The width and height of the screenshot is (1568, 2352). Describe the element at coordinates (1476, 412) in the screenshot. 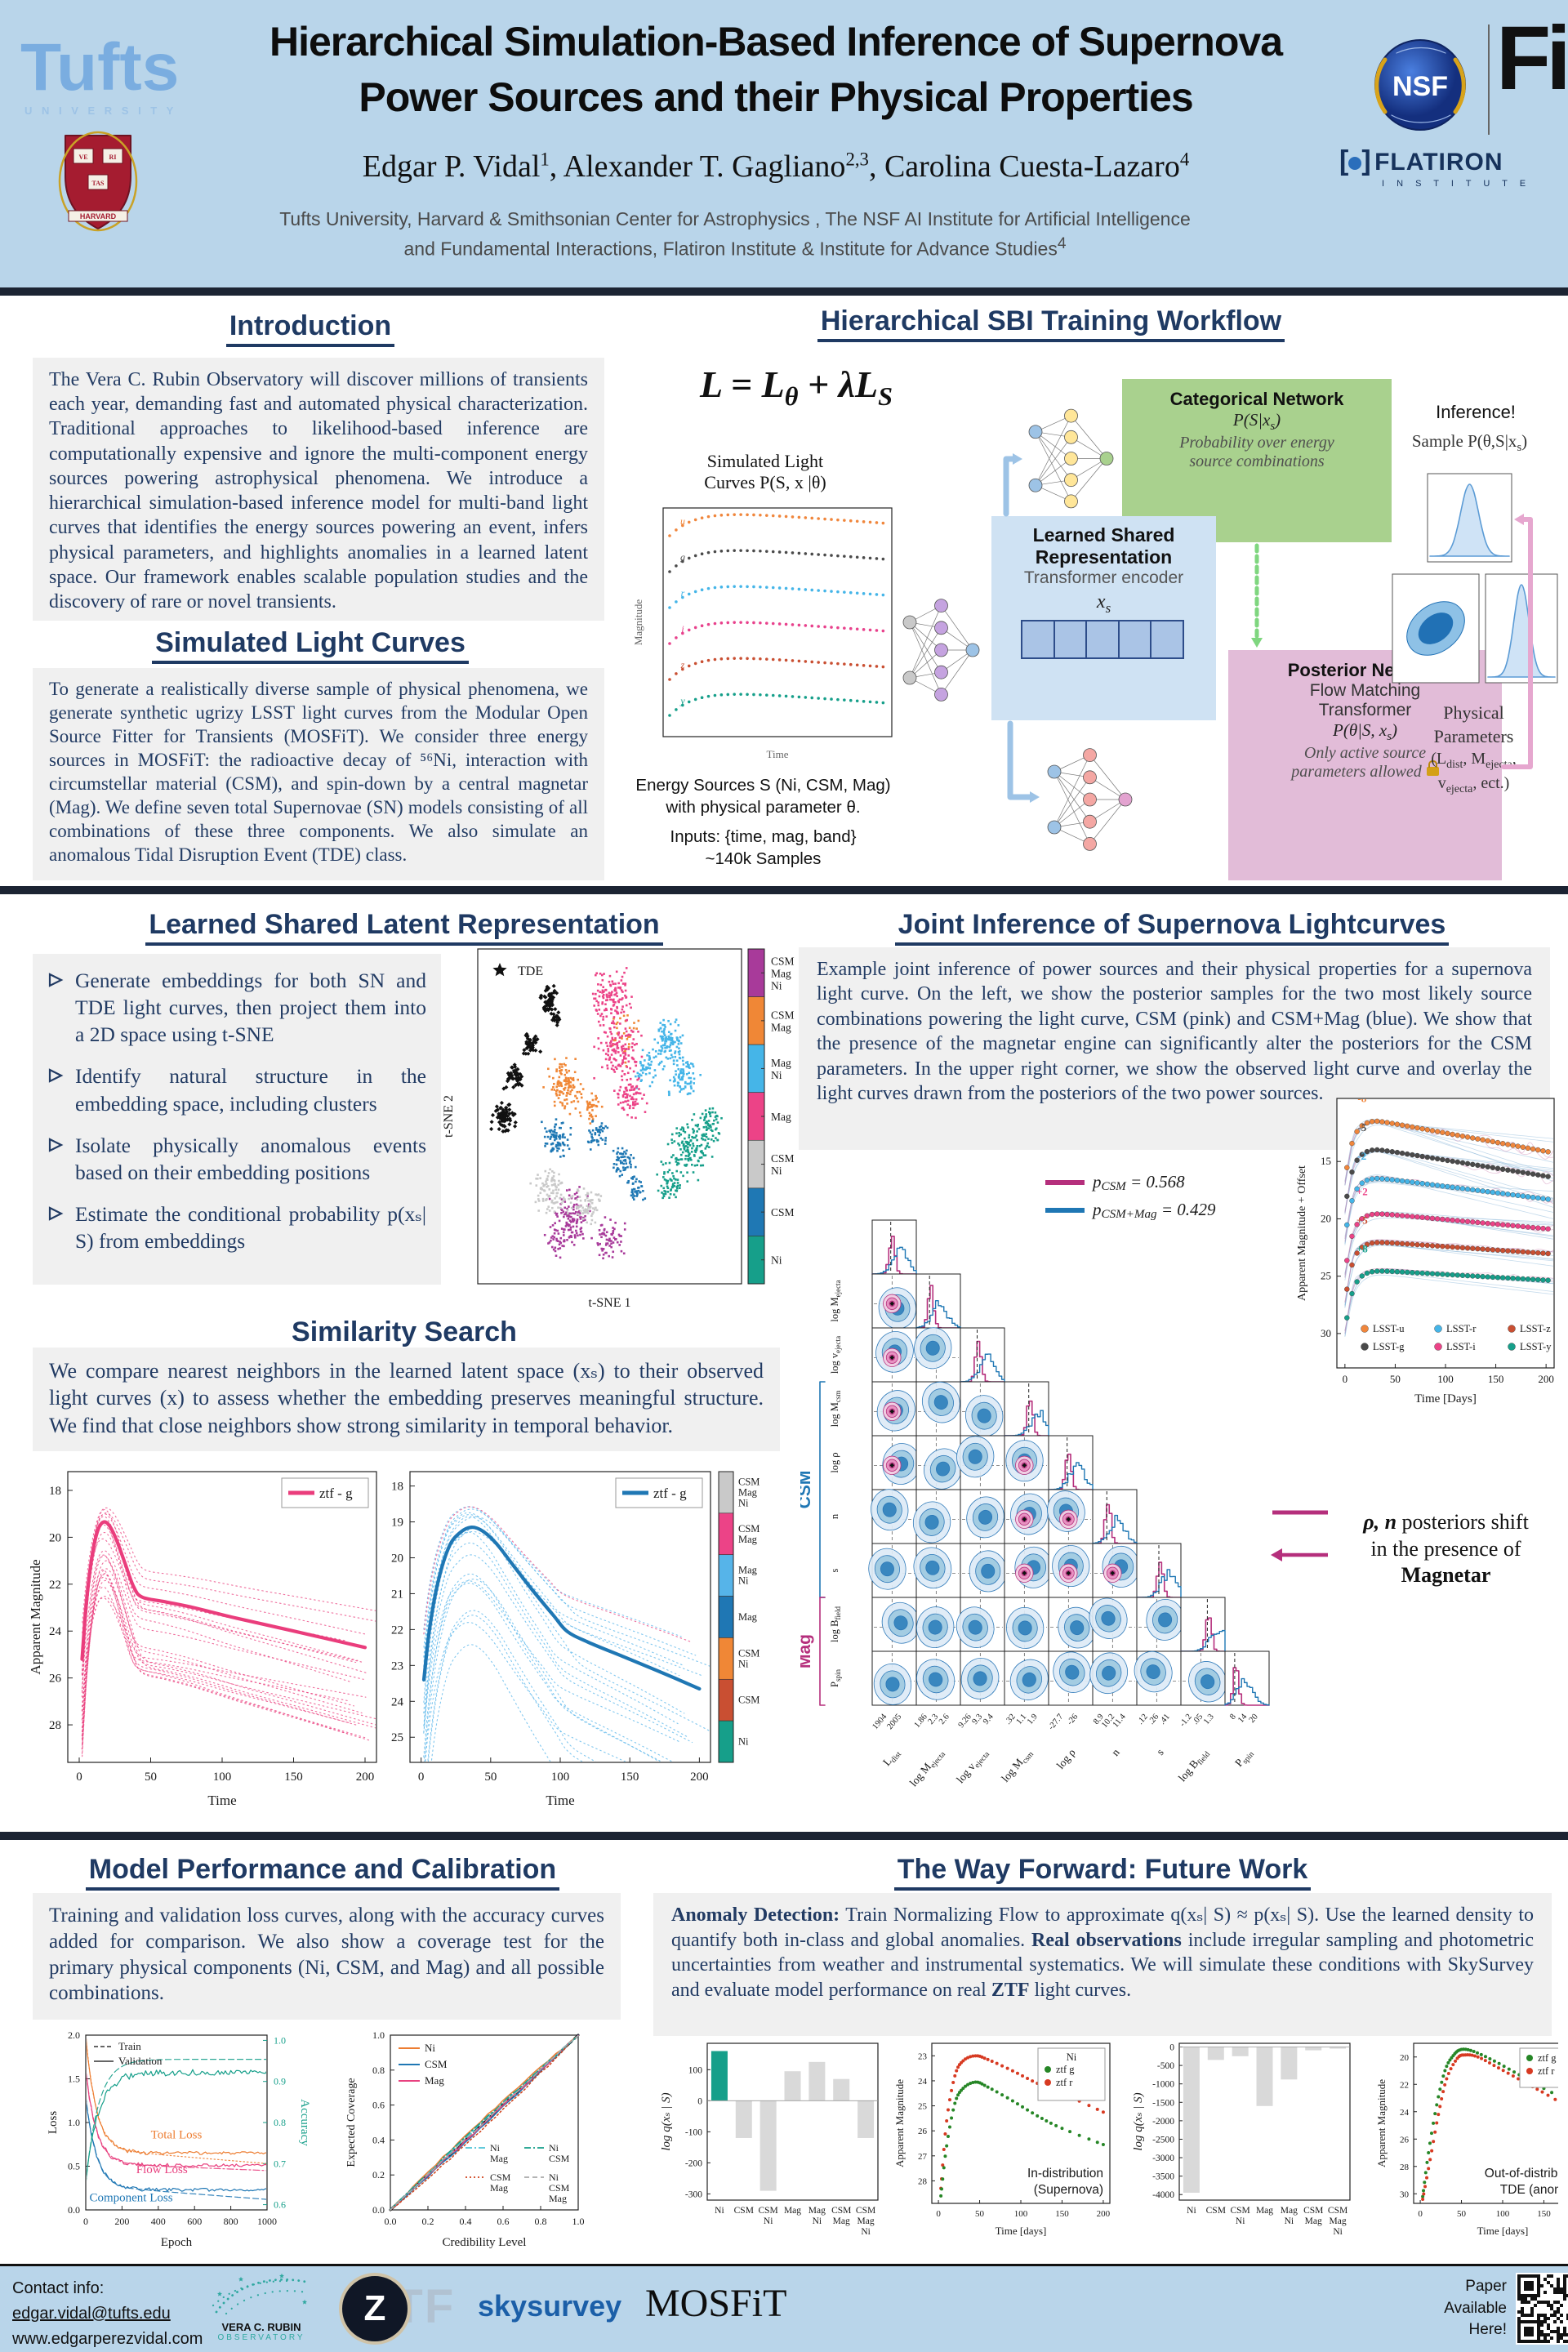

I see `inference-title: Inference!` at that location.